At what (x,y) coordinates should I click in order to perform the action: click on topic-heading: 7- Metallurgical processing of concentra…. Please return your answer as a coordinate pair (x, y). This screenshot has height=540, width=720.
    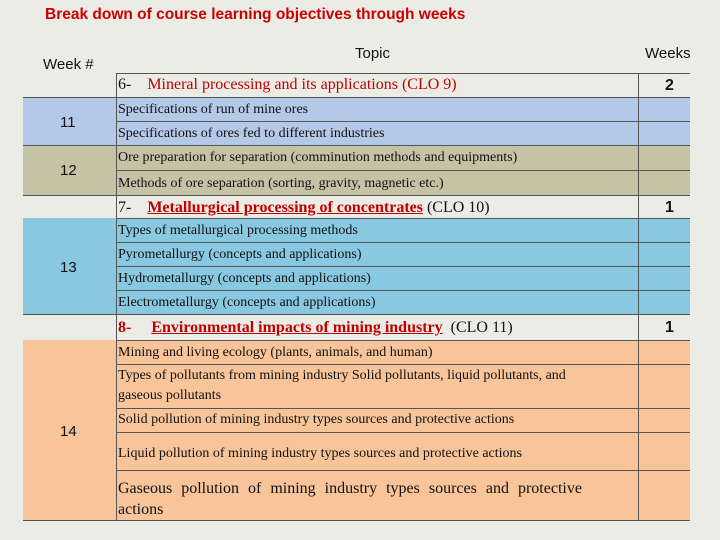
    Looking at the image, I should click on (304, 208).